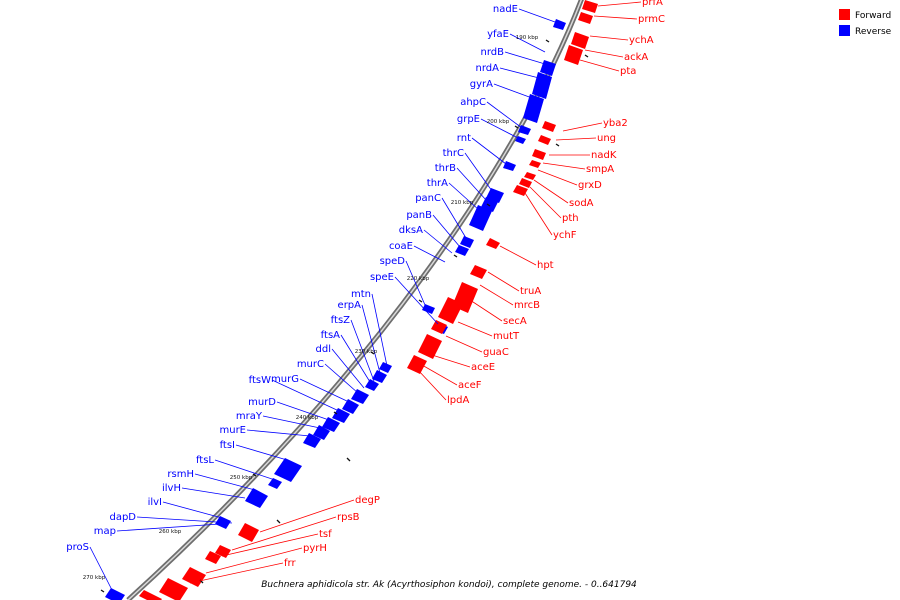  I want to click on gene-block-nrdA, so click(542, 85).